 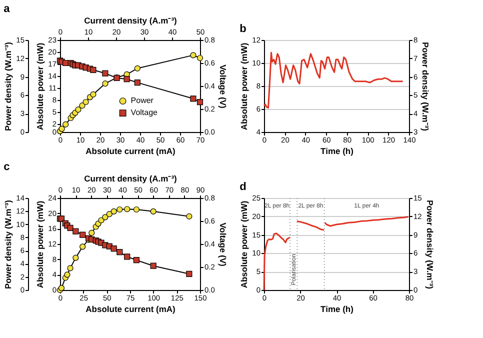 I want to click on legend-label: Power, so click(x=142, y=101).